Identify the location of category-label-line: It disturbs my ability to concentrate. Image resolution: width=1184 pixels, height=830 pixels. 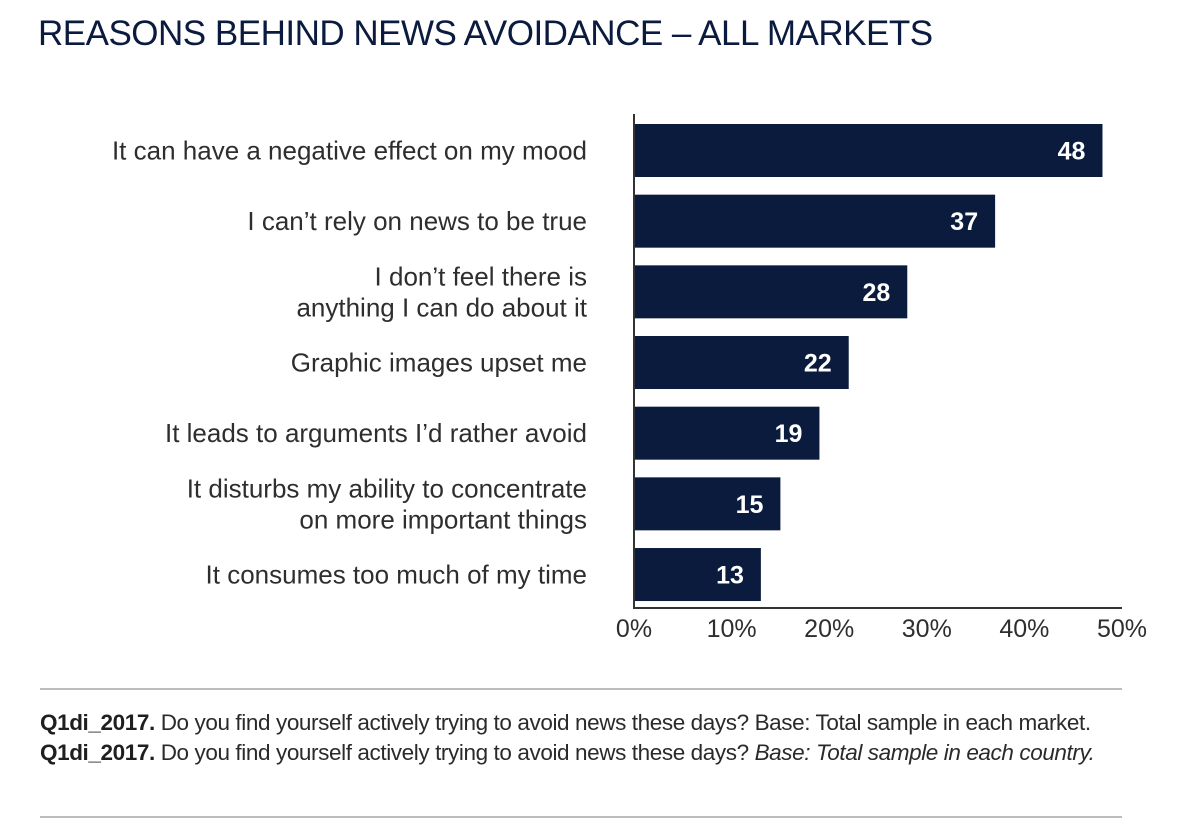
(387, 488).